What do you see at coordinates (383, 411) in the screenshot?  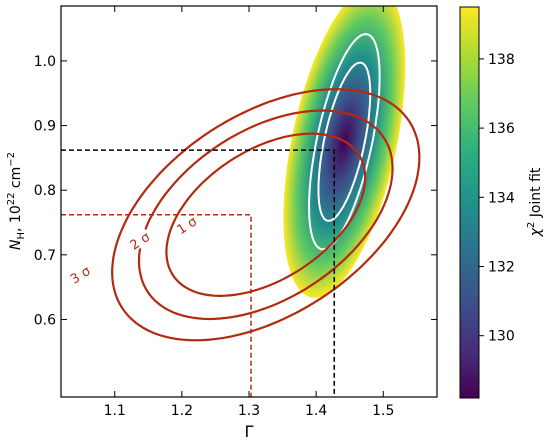 I see `x-tick-label: 1.5` at bounding box center [383, 411].